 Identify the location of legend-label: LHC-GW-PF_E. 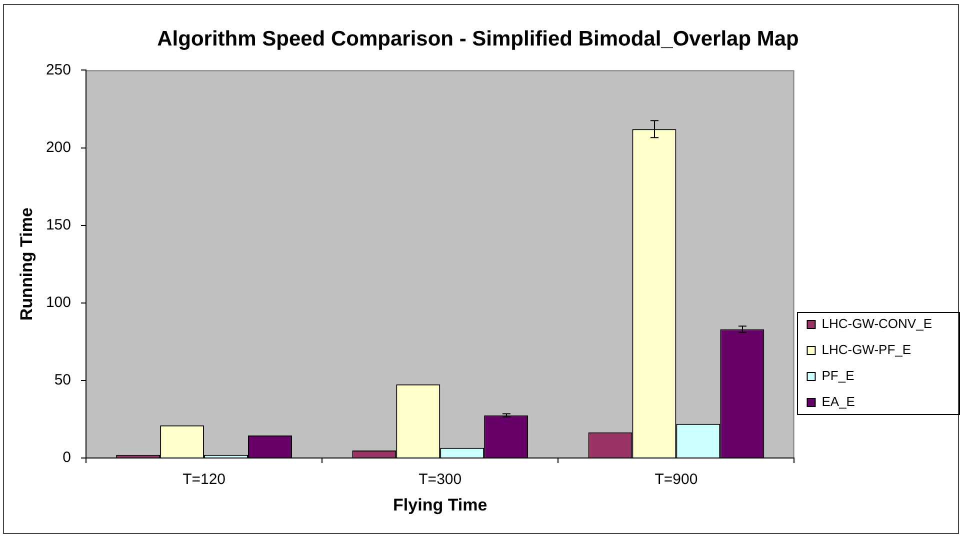
(867, 350).